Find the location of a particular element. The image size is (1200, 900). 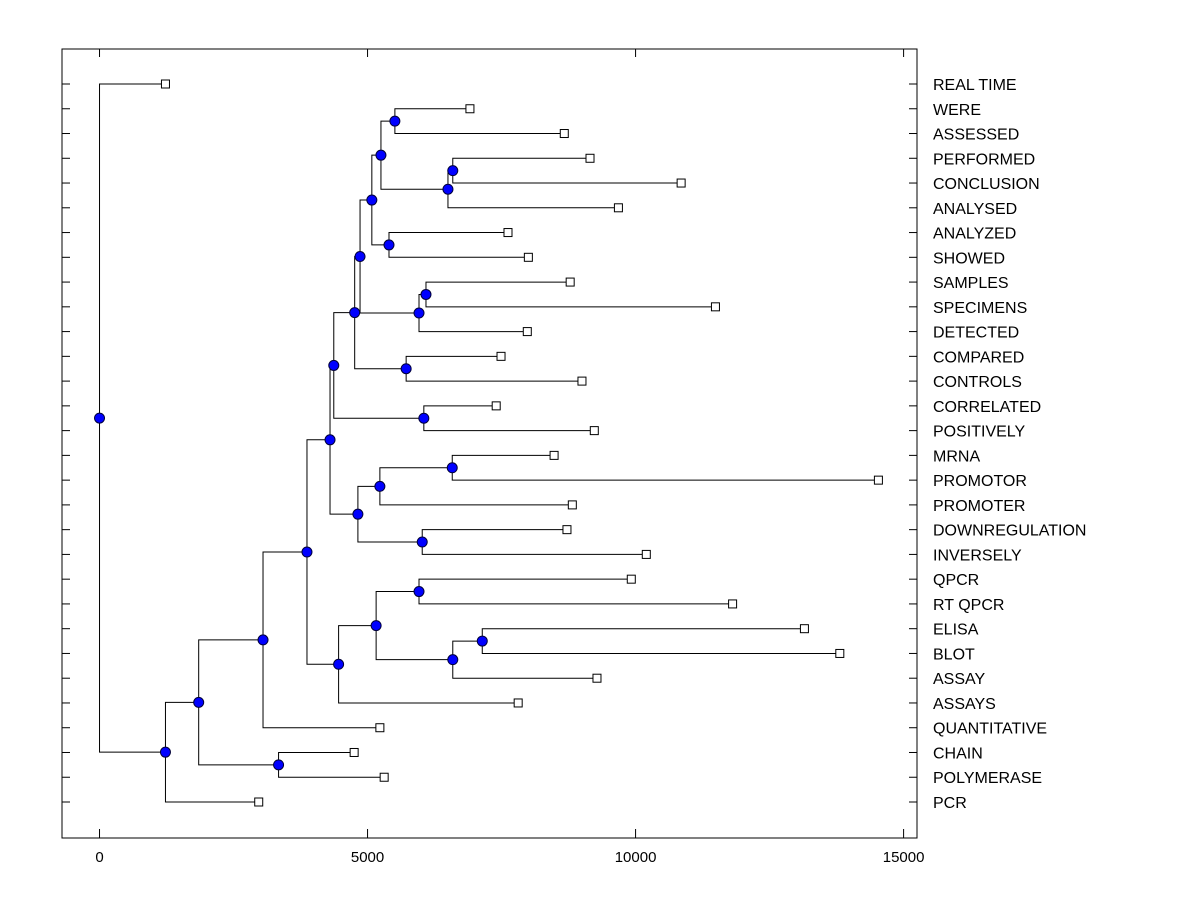

leaf-label: SAMPLES is located at coordinates (971, 283).